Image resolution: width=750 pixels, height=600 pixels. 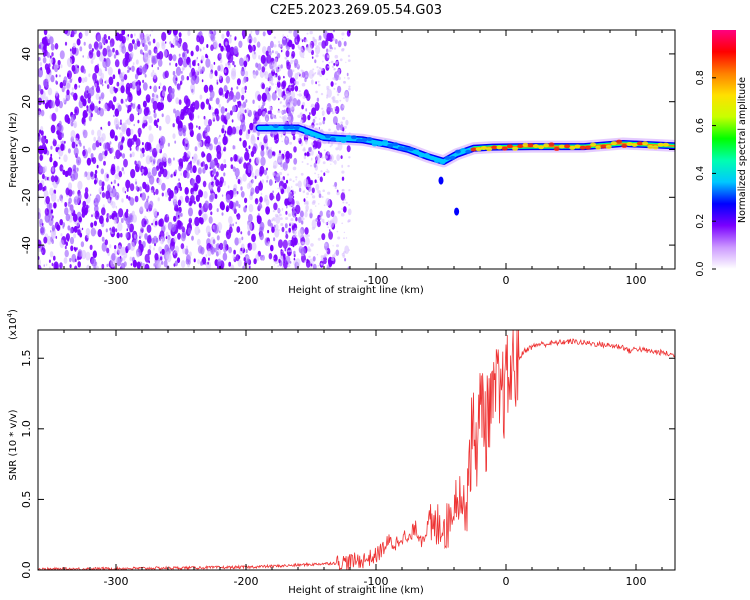 I want to click on spectrogram-y-tick-label: -40, so click(x=26, y=245).